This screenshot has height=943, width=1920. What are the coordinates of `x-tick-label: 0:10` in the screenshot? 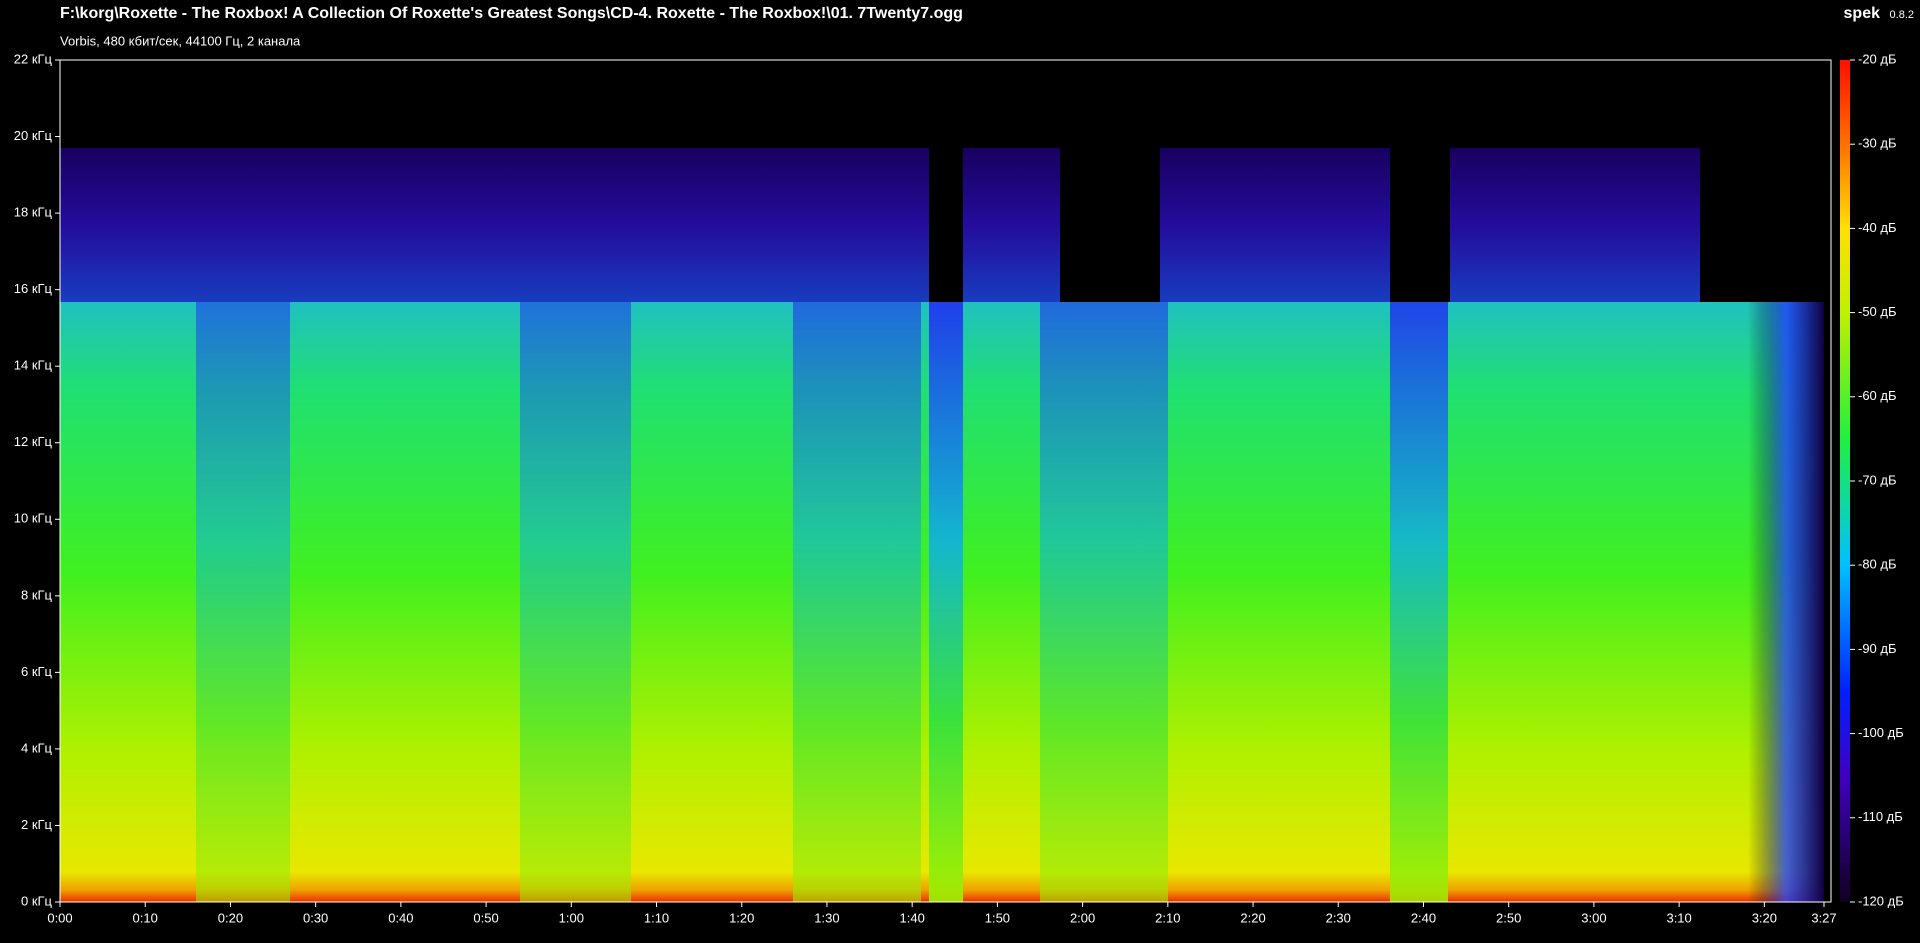 It's located at (145, 917).